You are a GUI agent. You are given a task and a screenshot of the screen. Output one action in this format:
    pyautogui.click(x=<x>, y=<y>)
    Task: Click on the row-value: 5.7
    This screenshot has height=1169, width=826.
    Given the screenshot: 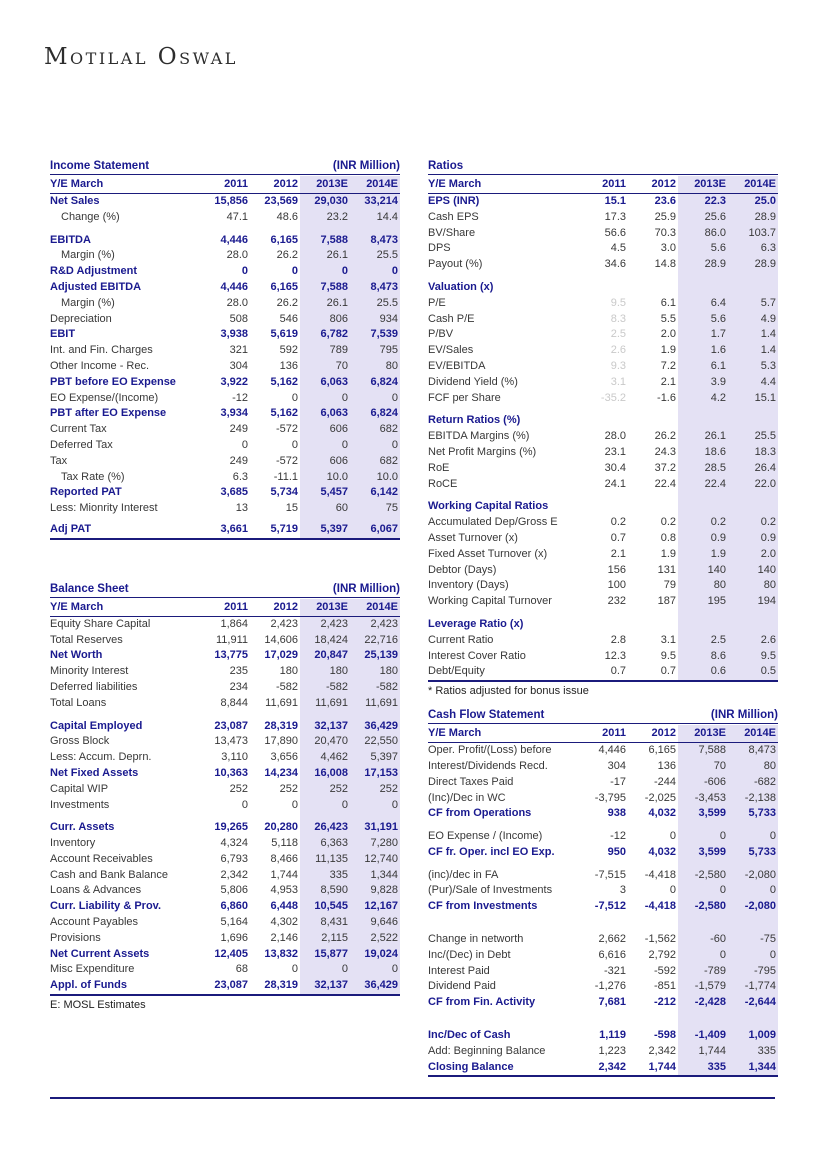 What is the action you would take?
    pyautogui.click(x=753, y=303)
    